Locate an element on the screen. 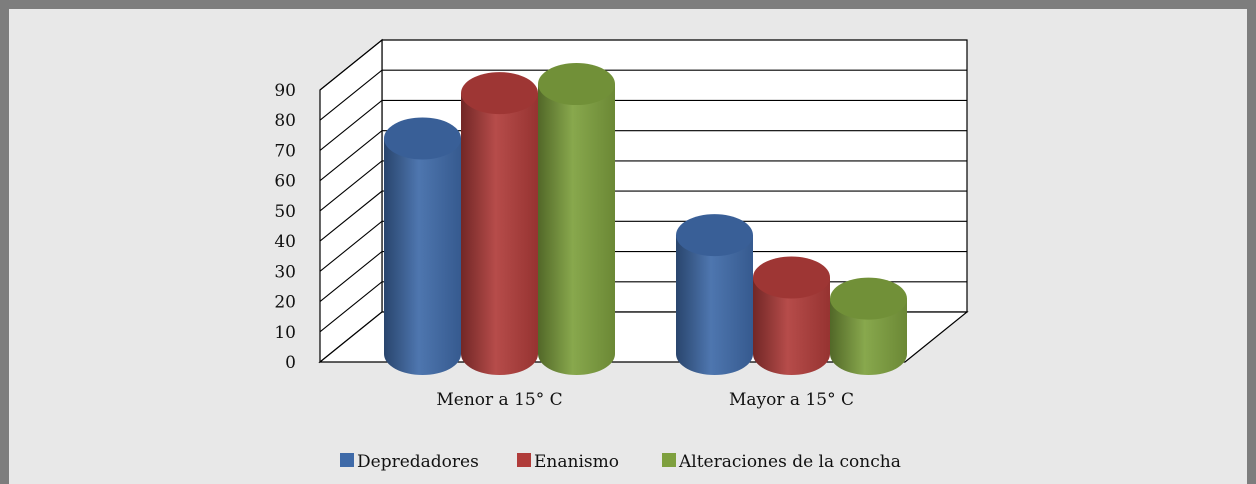  legend-item: Enanismo is located at coordinates (568, 462).